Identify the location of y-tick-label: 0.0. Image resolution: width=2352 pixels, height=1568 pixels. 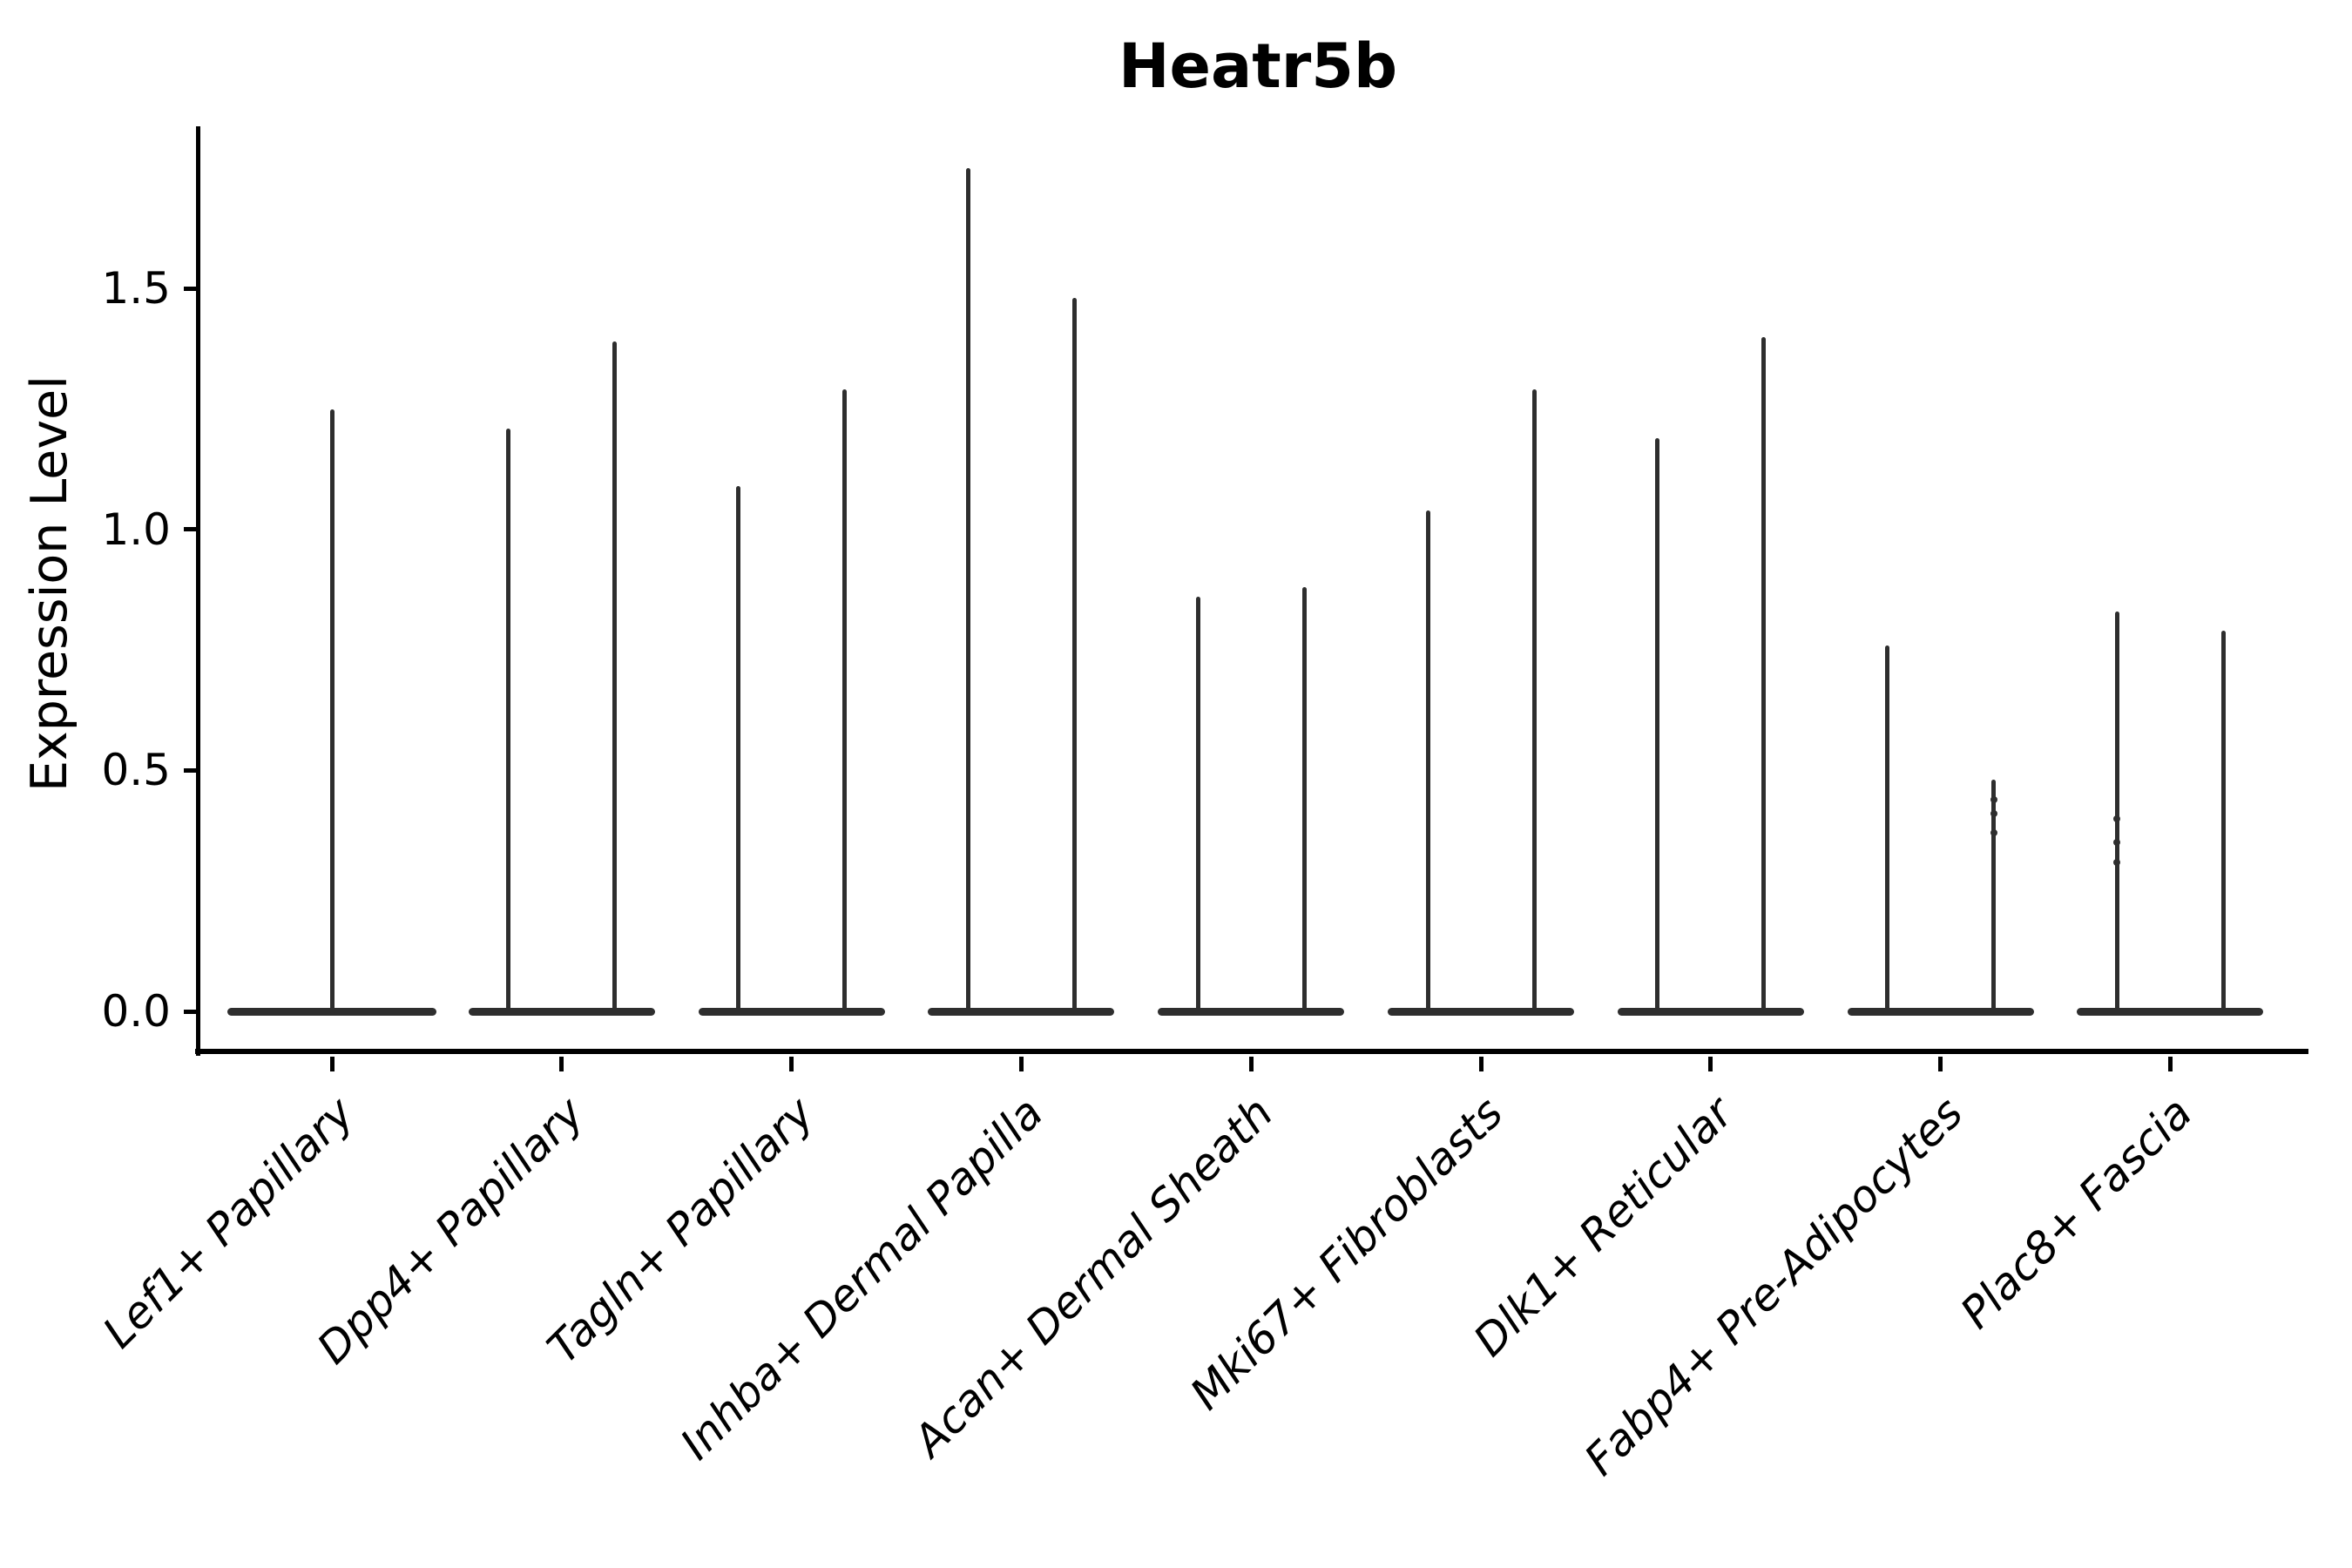
(136, 1012).